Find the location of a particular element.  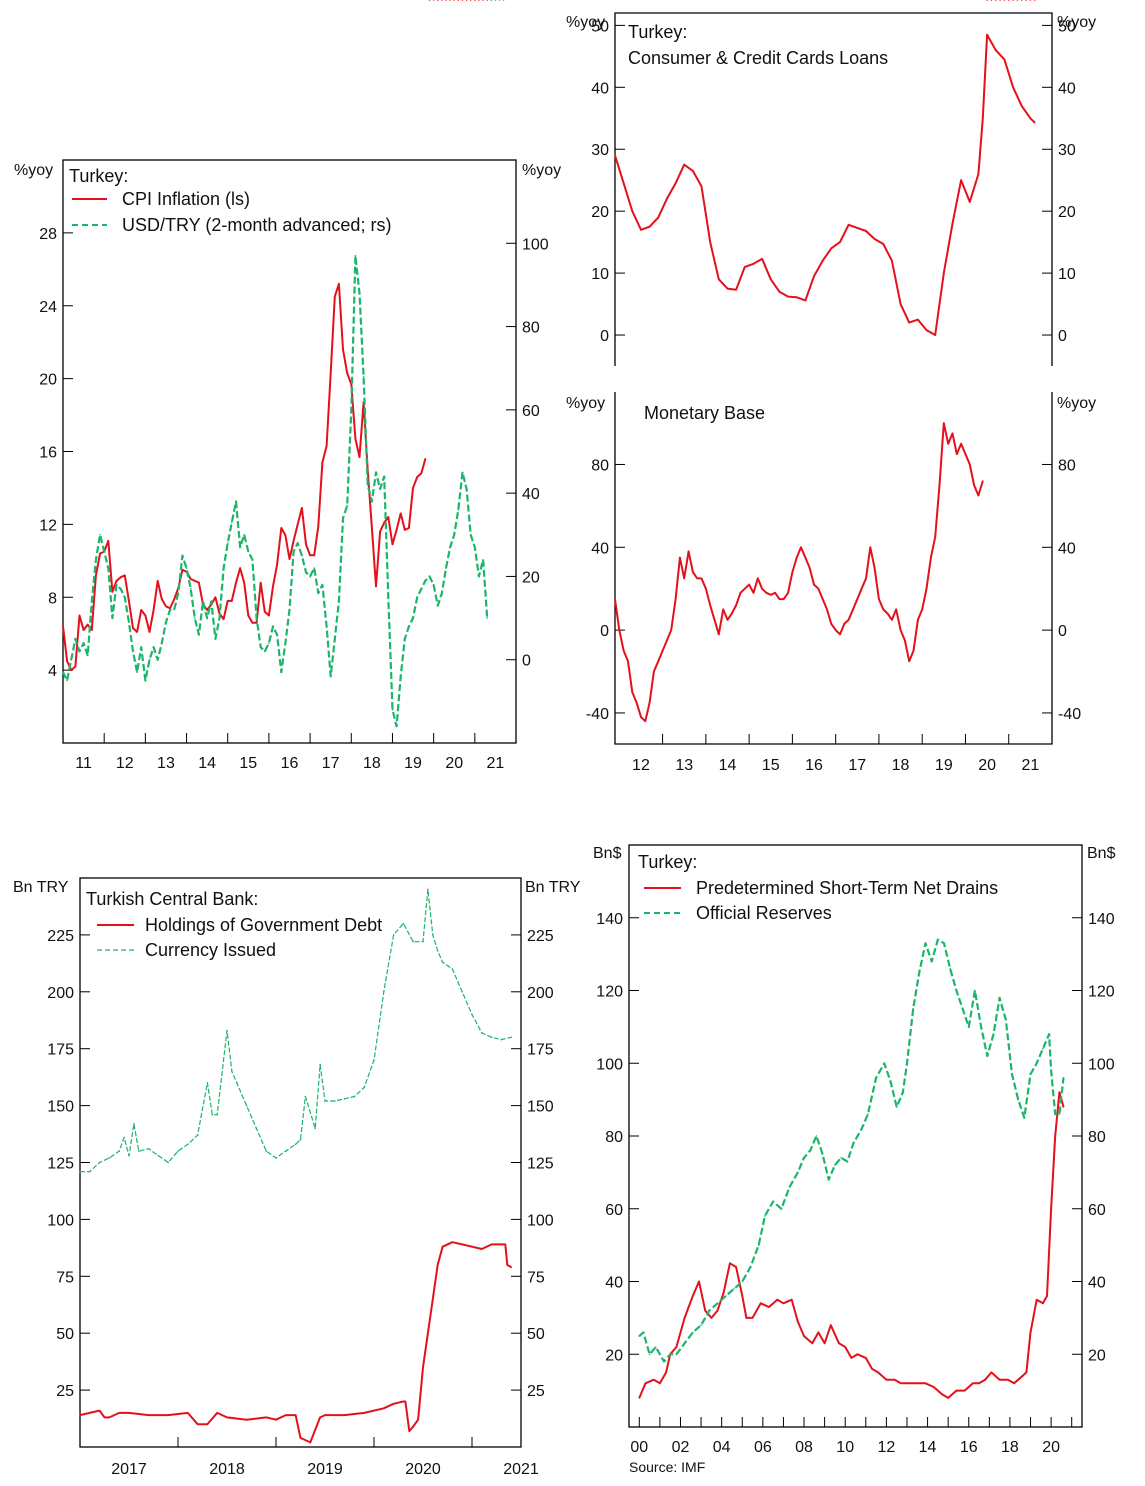

x-tick-label: 2017 is located at coordinates (129, 1469).